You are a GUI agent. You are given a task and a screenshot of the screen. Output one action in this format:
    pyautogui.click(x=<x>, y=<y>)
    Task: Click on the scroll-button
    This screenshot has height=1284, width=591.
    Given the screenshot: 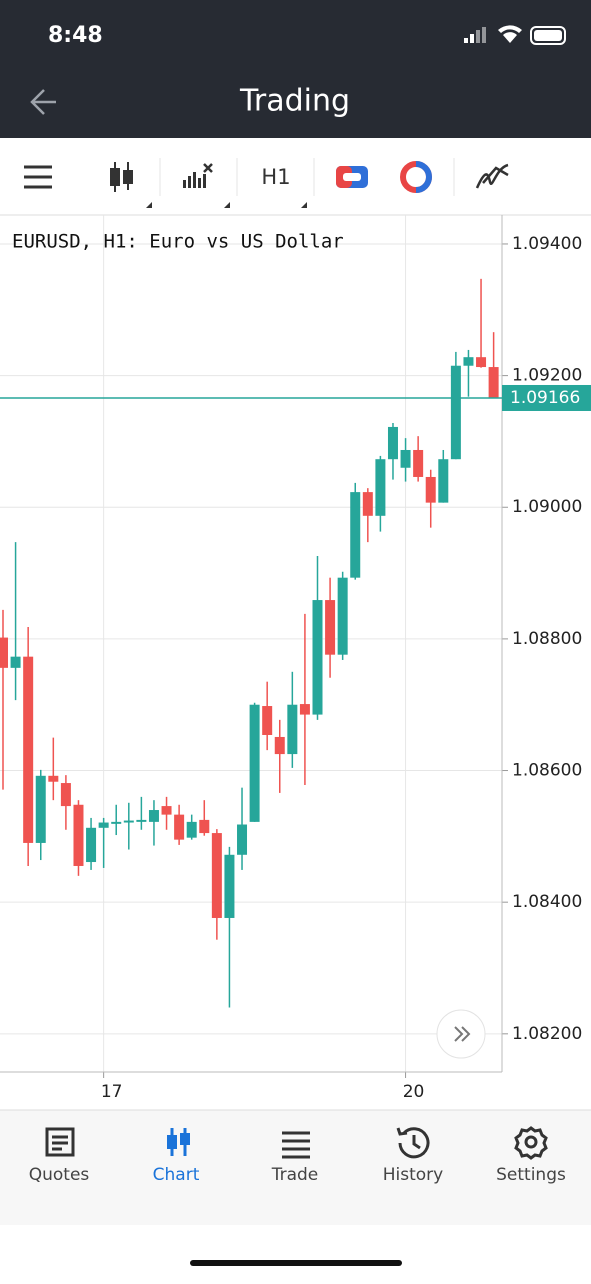 What is the action you would take?
    pyautogui.click(x=461, y=1034)
    